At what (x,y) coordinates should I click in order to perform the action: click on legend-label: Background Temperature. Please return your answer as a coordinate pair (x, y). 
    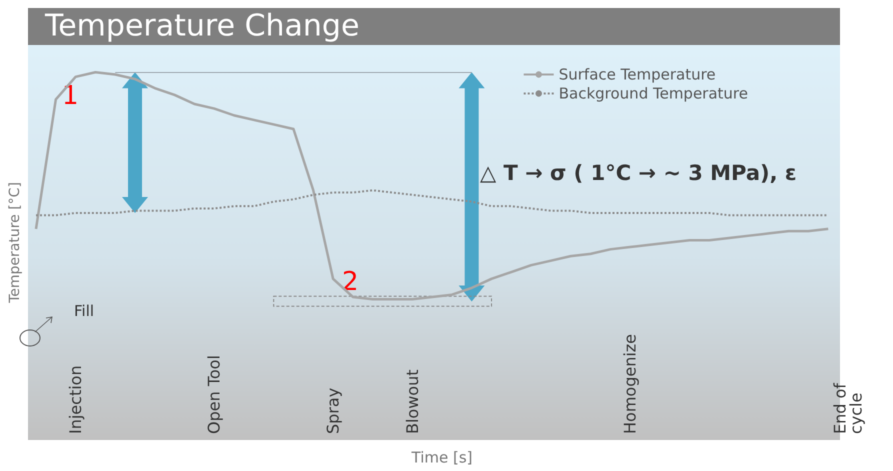
    Looking at the image, I should click on (653, 93).